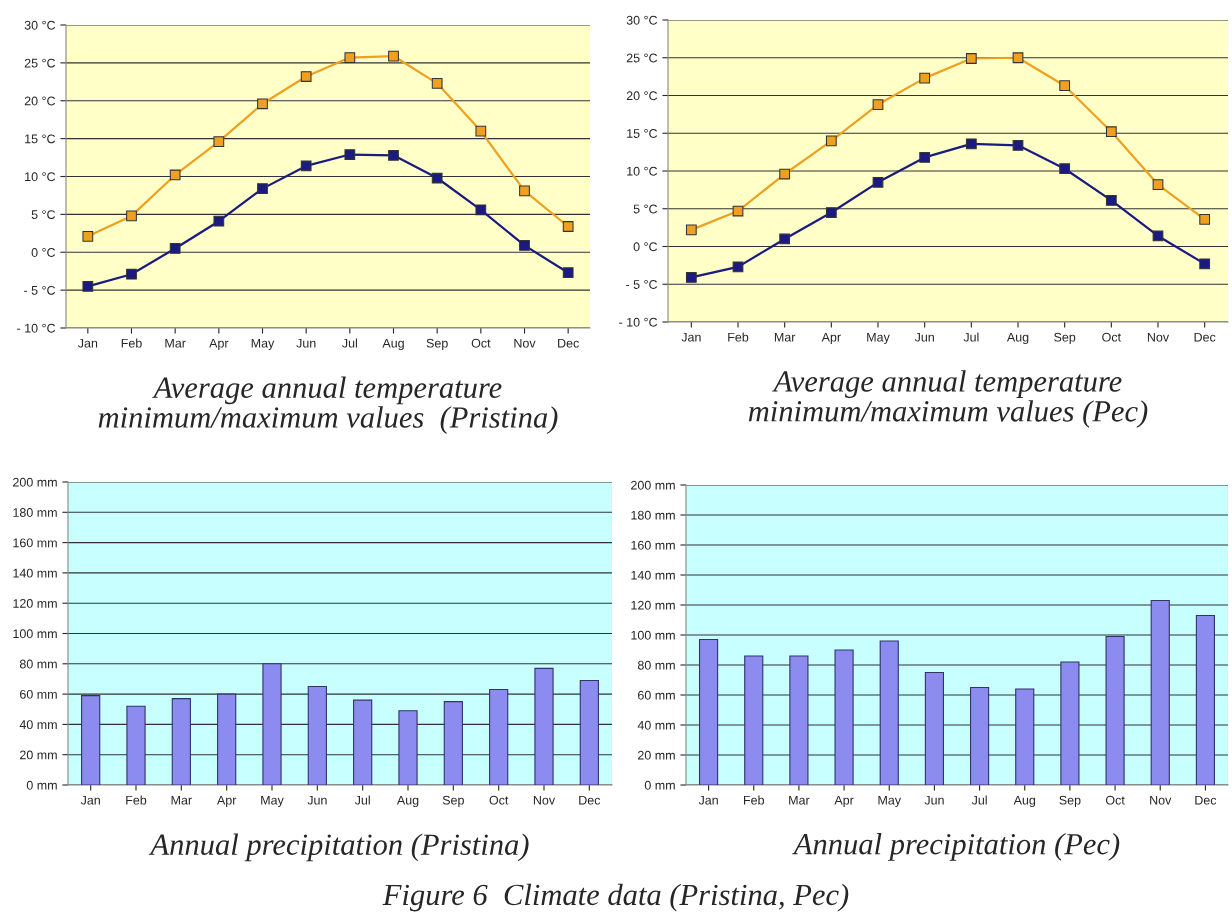 Image resolution: width=1232 pixels, height=916 pixels. I want to click on y-tick-label: - 10 °C, so click(638, 322).